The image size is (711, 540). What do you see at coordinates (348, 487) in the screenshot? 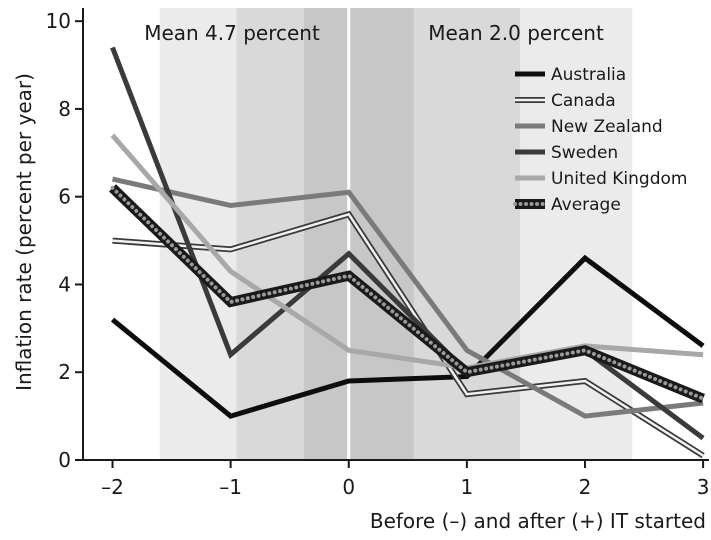
I see `x-tick-label: 0` at bounding box center [348, 487].